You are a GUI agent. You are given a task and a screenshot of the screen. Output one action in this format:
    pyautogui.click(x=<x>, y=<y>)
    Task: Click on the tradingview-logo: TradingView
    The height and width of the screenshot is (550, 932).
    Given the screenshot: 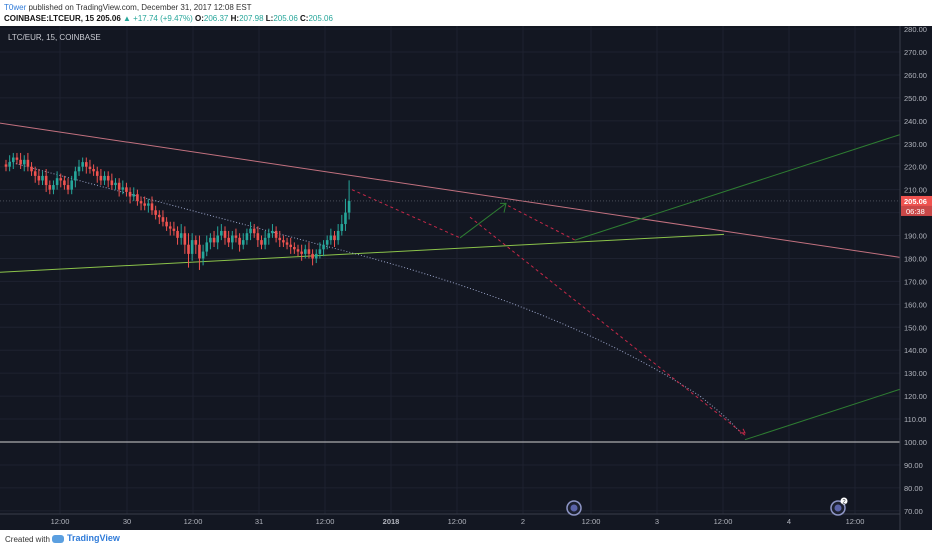 What is the action you would take?
    pyautogui.click(x=86, y=538)
    